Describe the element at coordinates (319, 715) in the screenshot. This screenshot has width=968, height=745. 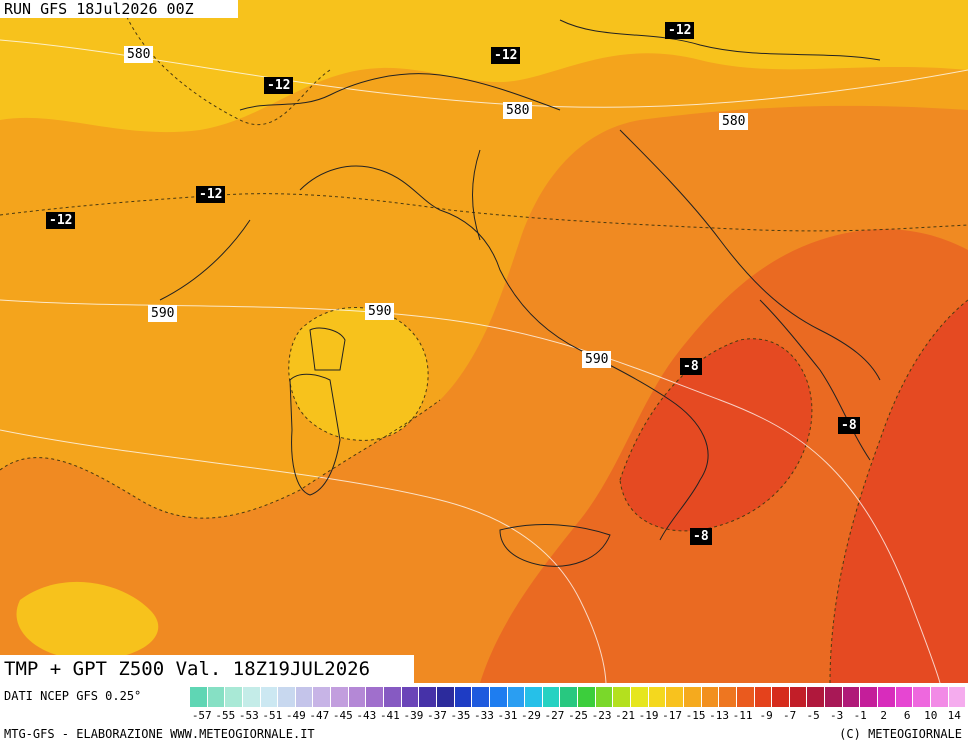
I see `legend-tick: -47` at that location.